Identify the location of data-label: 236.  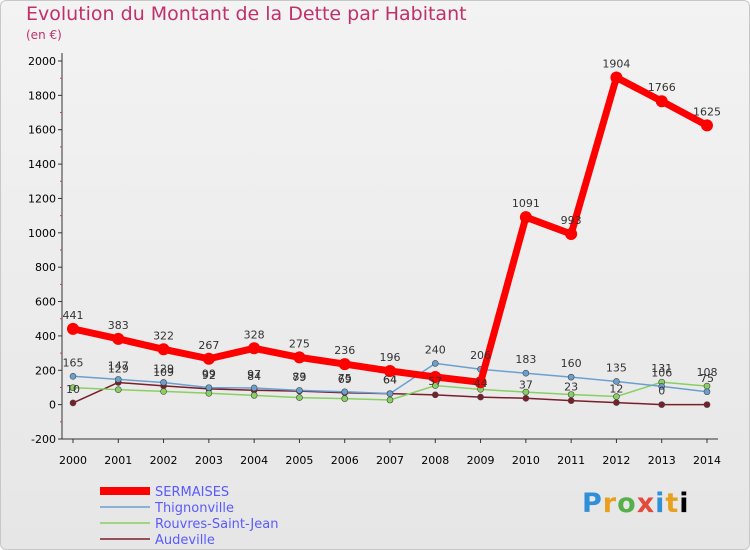
(344, 350).